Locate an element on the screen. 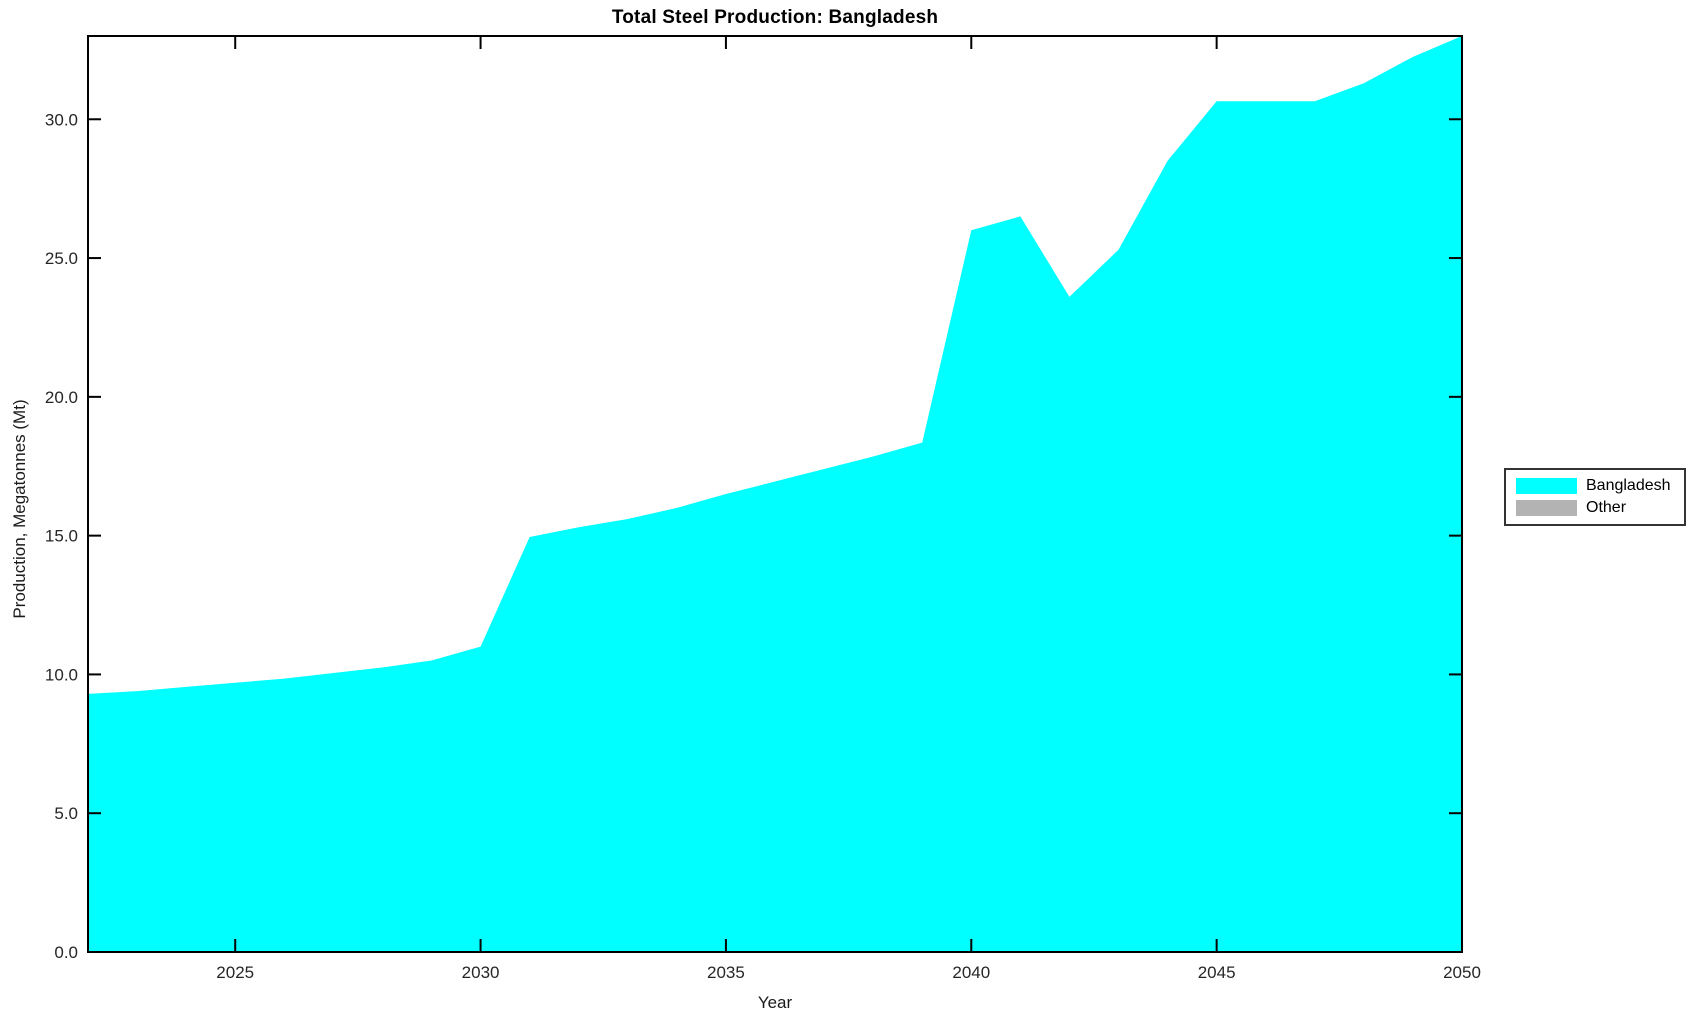  y-tick-label: 5.0 is located at coordinates (66, 813).